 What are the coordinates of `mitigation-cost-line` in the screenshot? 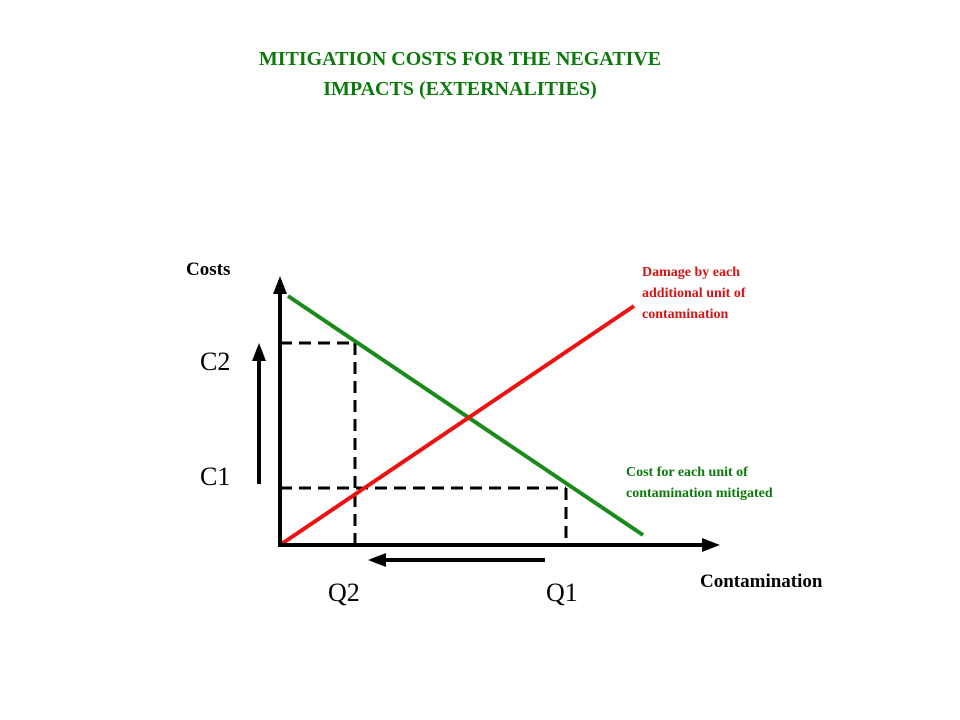 It's located at (465, 415).